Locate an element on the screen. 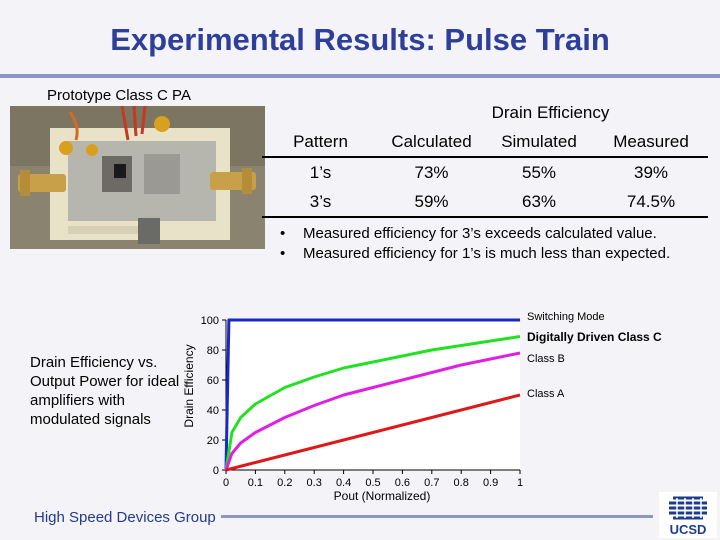 The width and height of the screenshot is (720, 540). y-tick-label: 80 is located at coordinates (213, 351).